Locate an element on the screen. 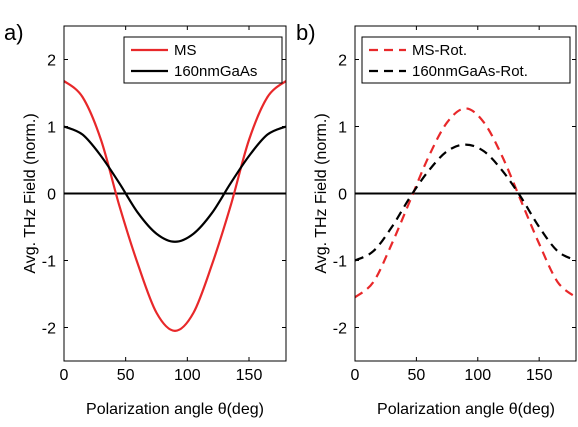 Image resolution: width=578 pixels, height=427 pixels. legend-entry: MS-Rot. is located at coordinates (439, 50).